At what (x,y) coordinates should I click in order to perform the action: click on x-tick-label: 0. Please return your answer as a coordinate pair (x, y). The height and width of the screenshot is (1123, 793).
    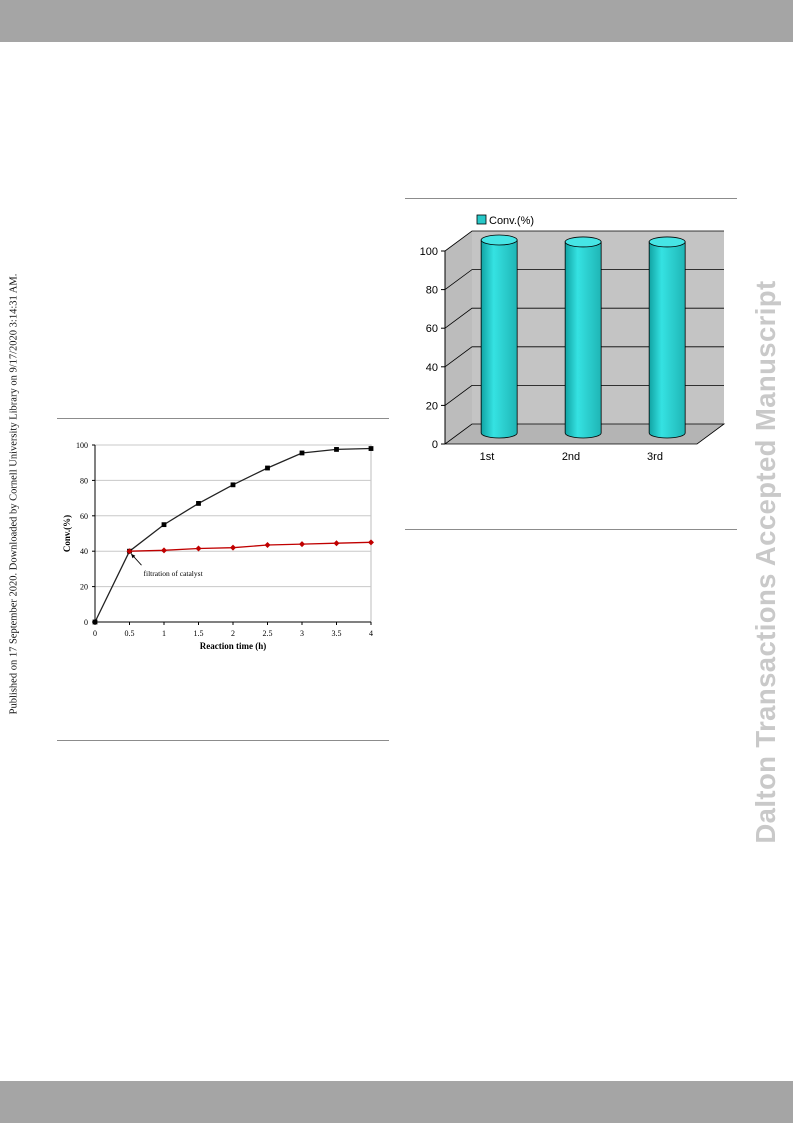
    Looking at the image, I should click on (95, 633).